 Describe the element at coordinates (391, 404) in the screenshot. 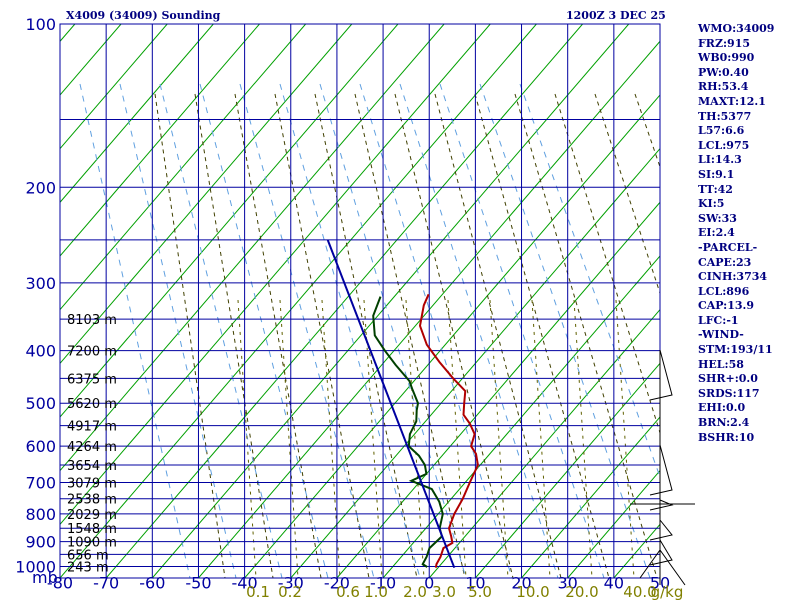

I see `parcel-path` at that location.